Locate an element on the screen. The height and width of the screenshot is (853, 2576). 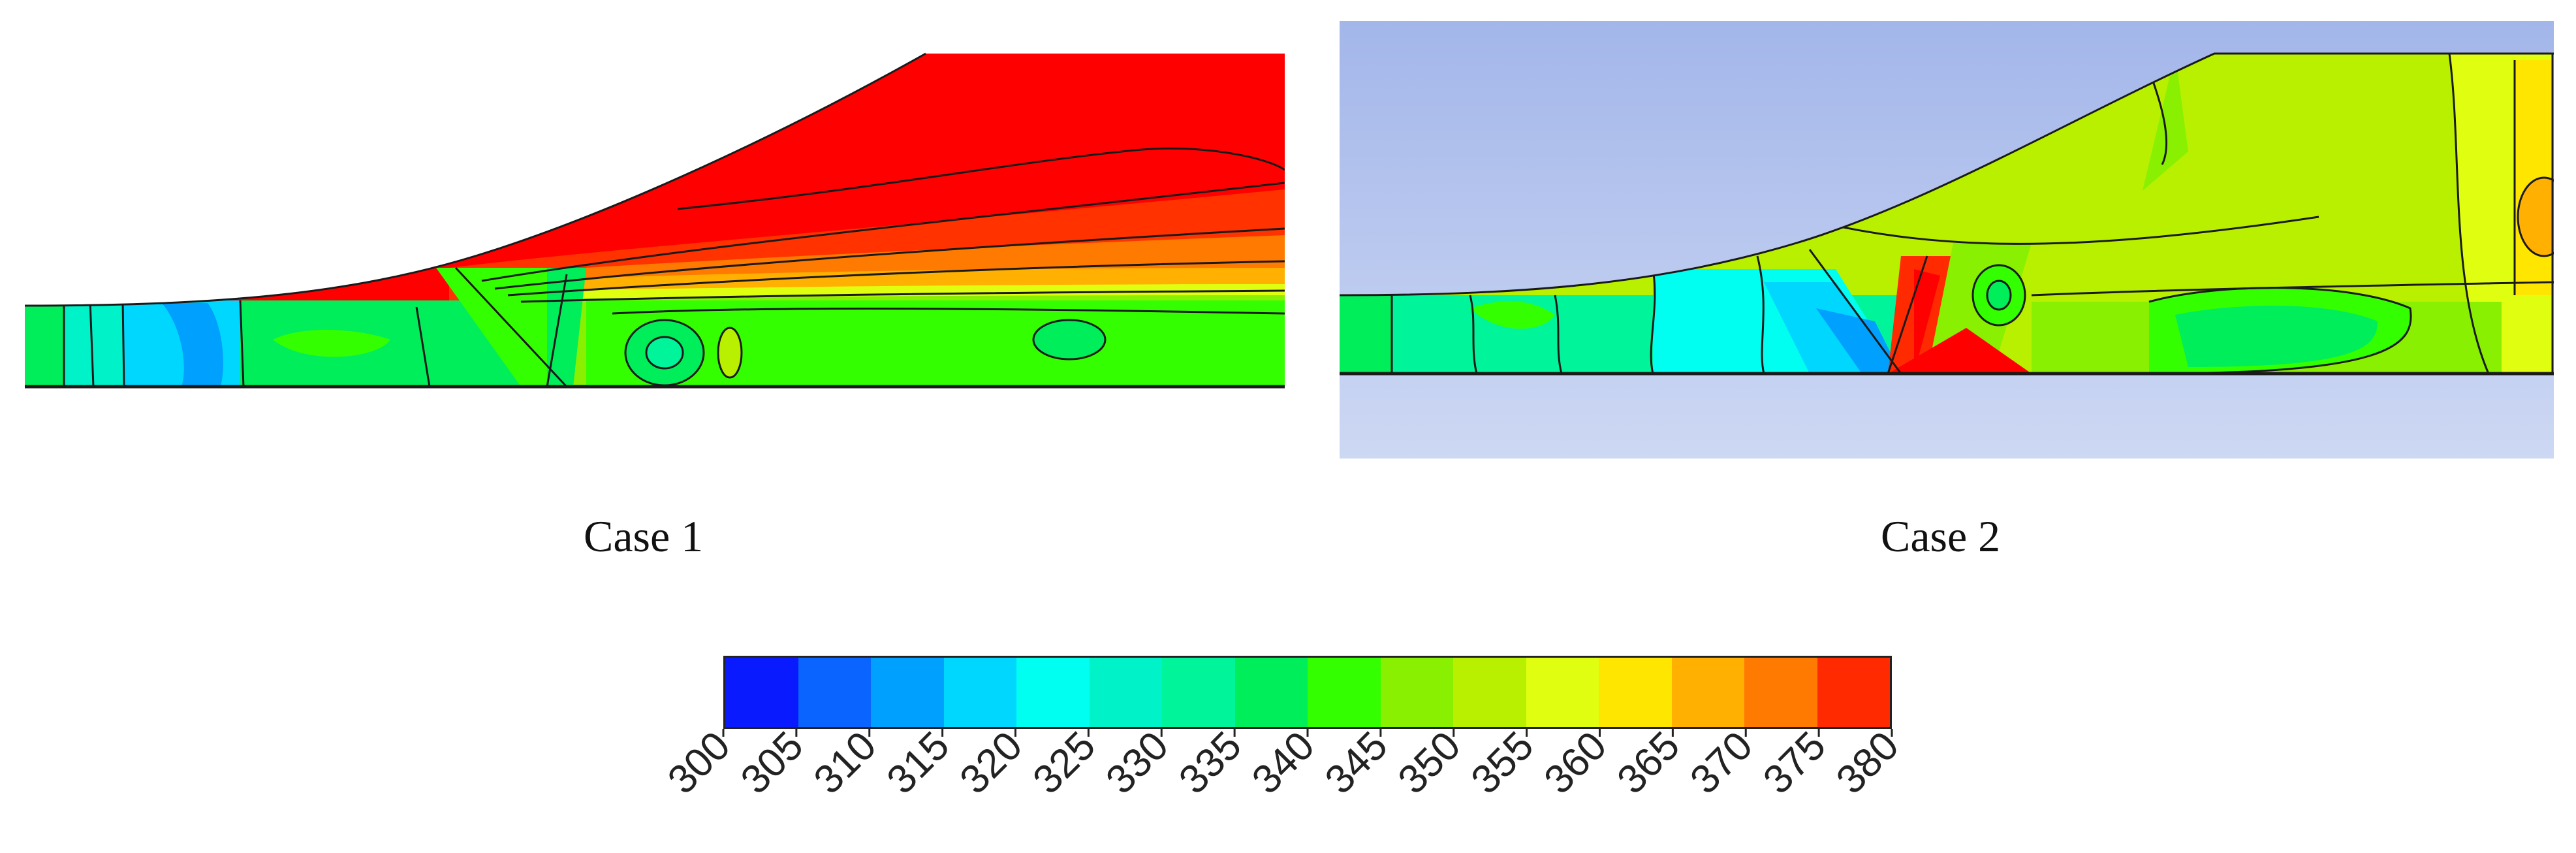
colorbar-tick-label: 365 is located at coordinates (1649, 763).